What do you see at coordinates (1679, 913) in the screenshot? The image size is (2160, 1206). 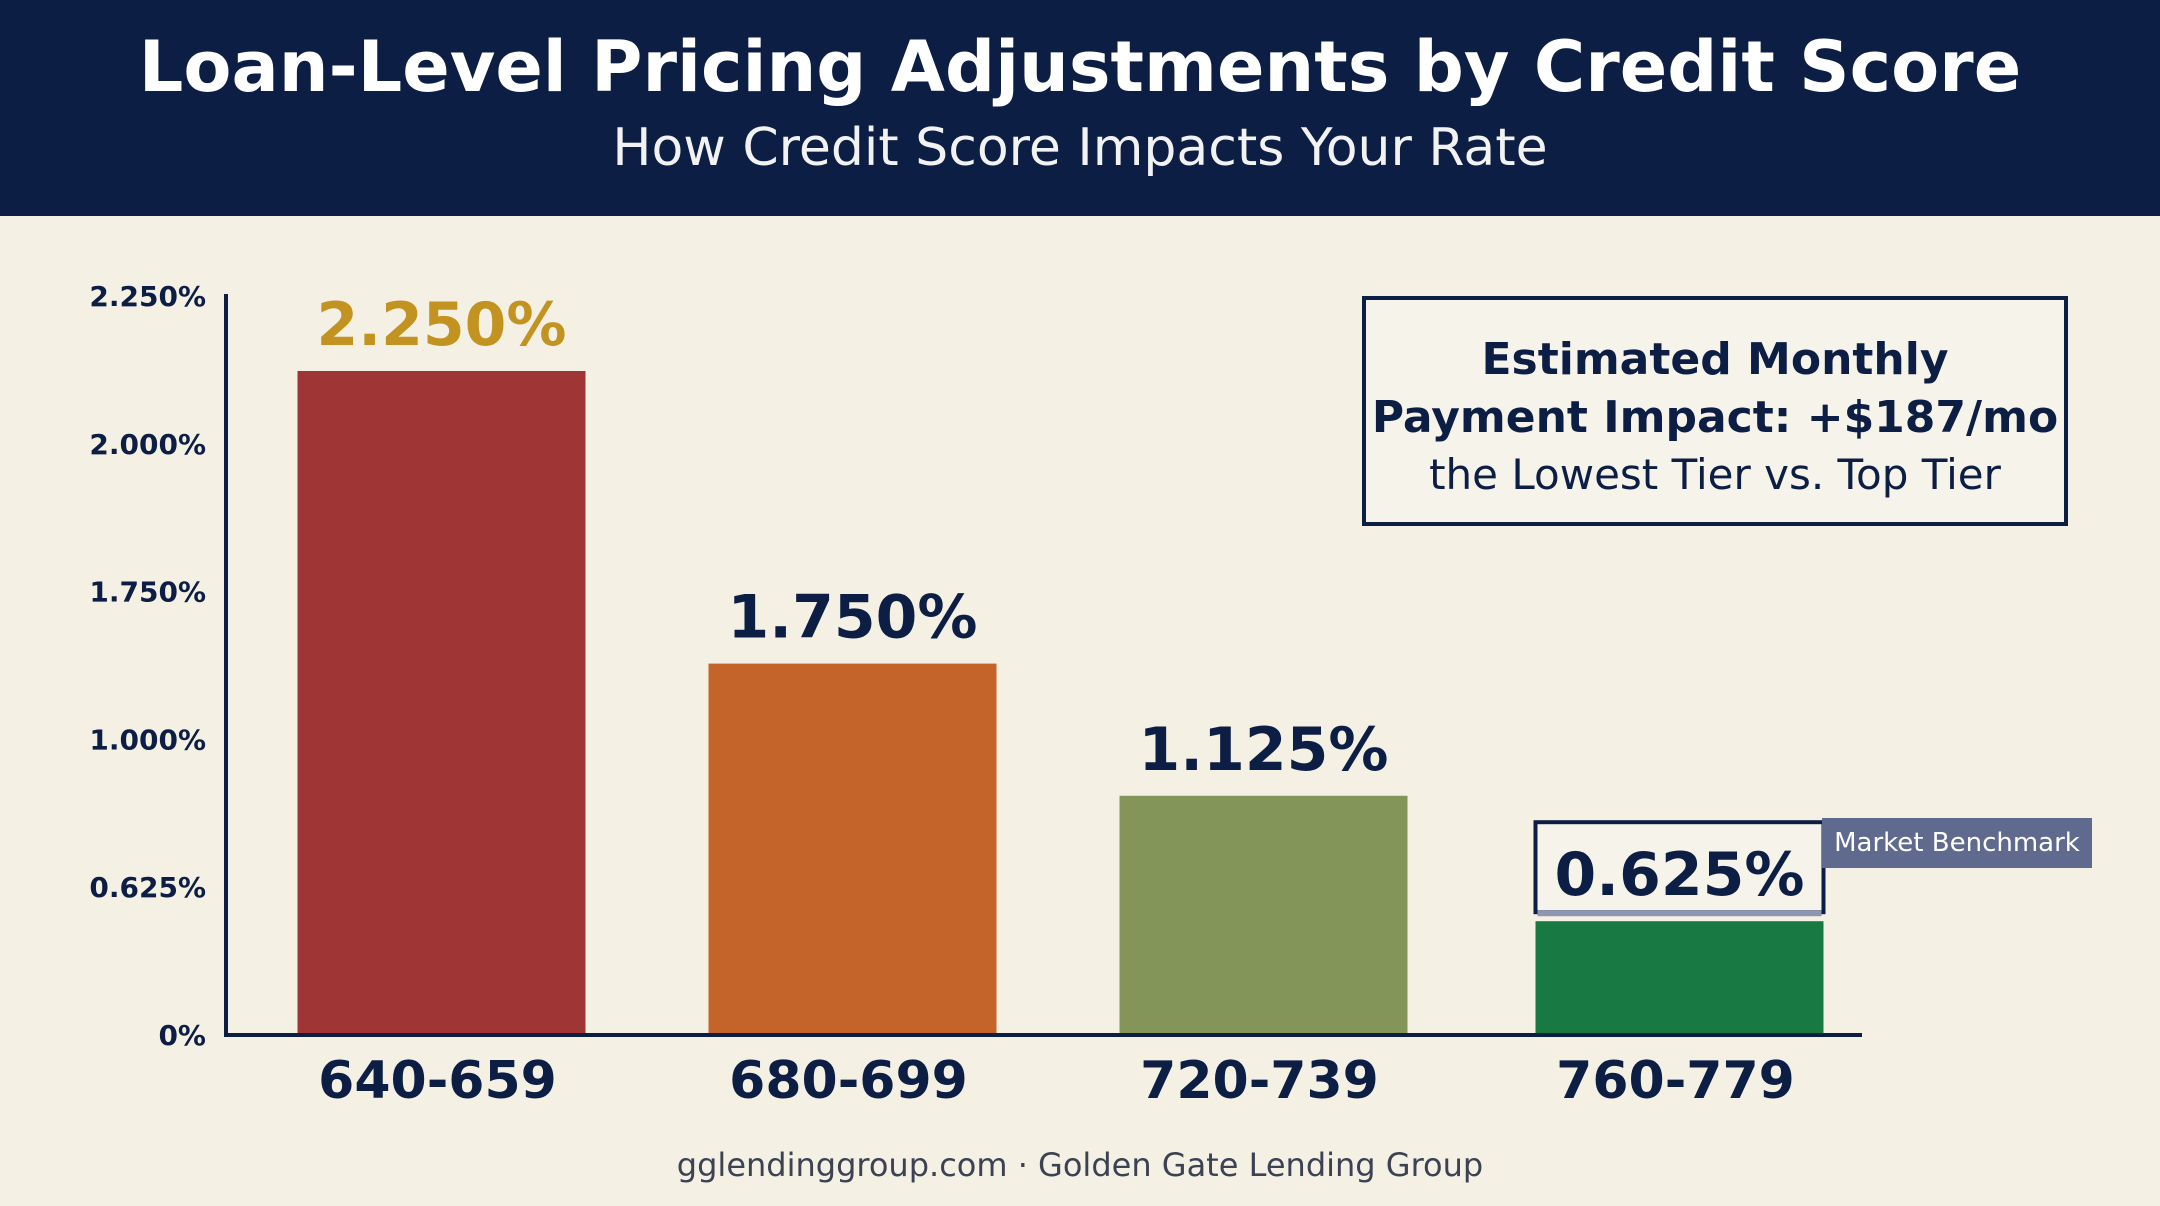 I see `highlight-label-underline` at bounding box center [1679, 913].